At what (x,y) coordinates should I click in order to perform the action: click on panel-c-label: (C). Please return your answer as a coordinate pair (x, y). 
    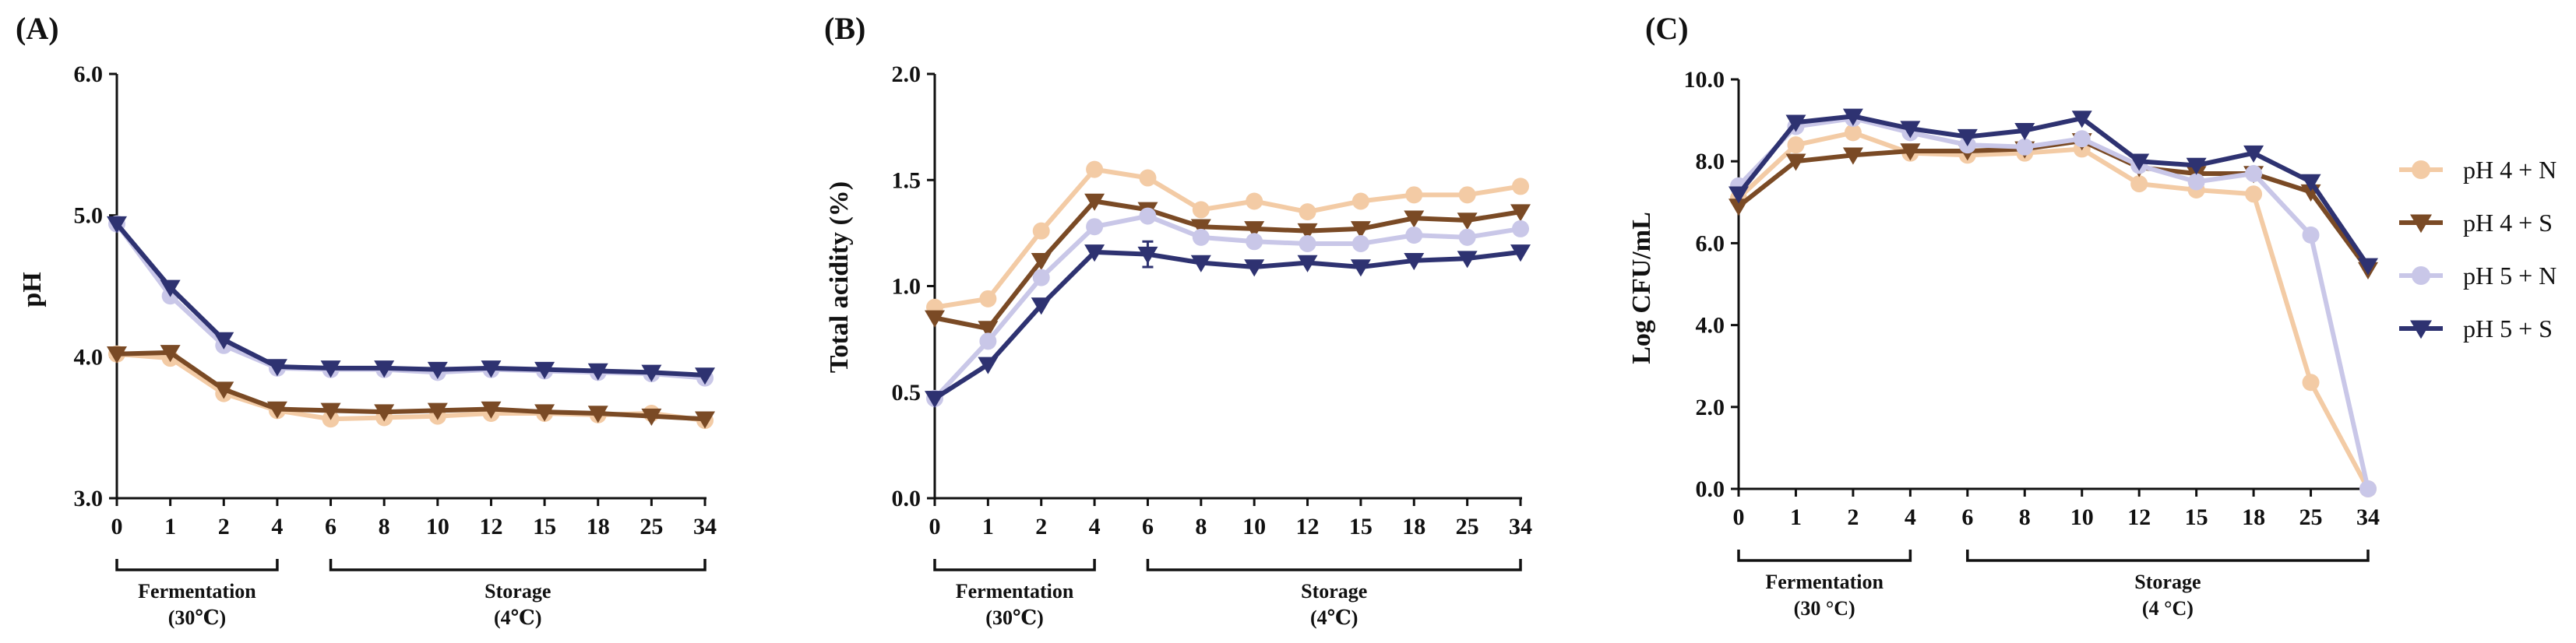
    Looking at the image, I should click on (1667, 28).